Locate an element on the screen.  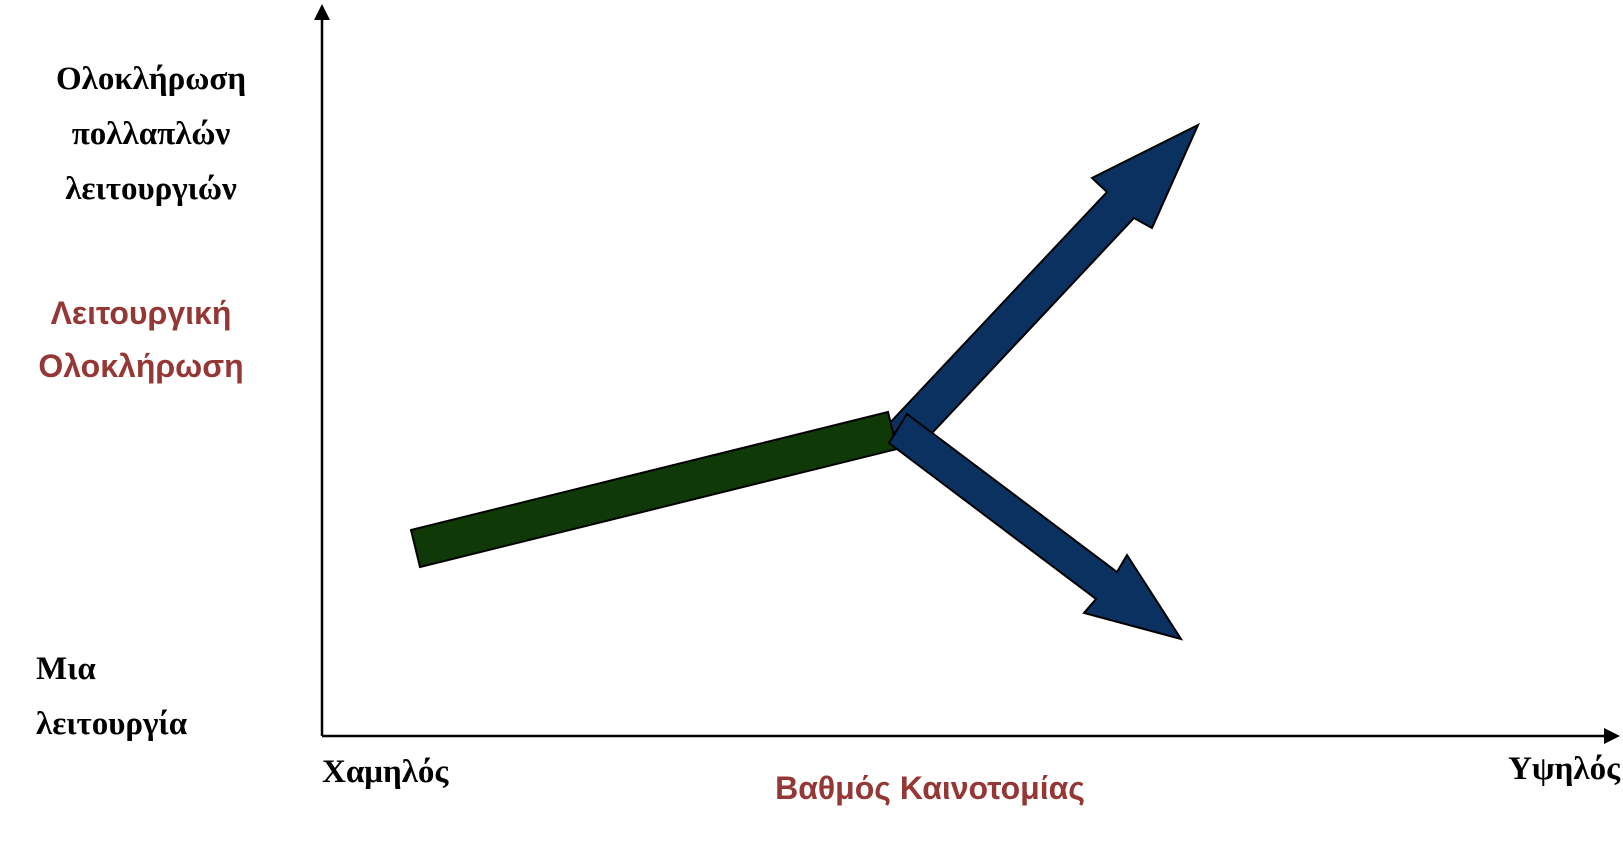
x-axis-low-label: Χαμηλός is located at coordinates (385, 772).